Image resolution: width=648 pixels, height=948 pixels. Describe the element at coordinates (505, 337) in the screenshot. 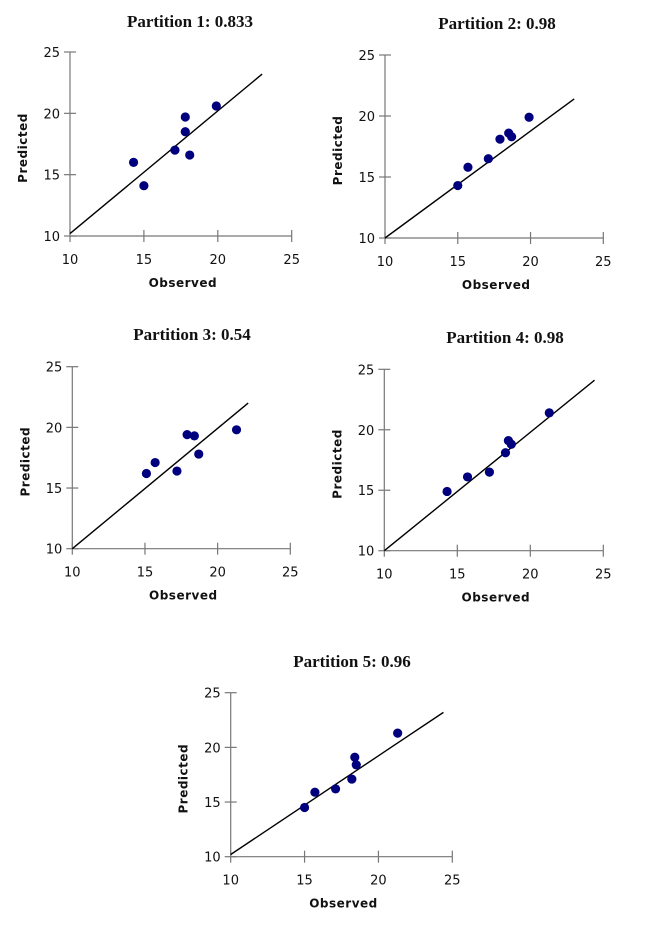

I see `chart-title: Partition 4: 0.98` at that location.